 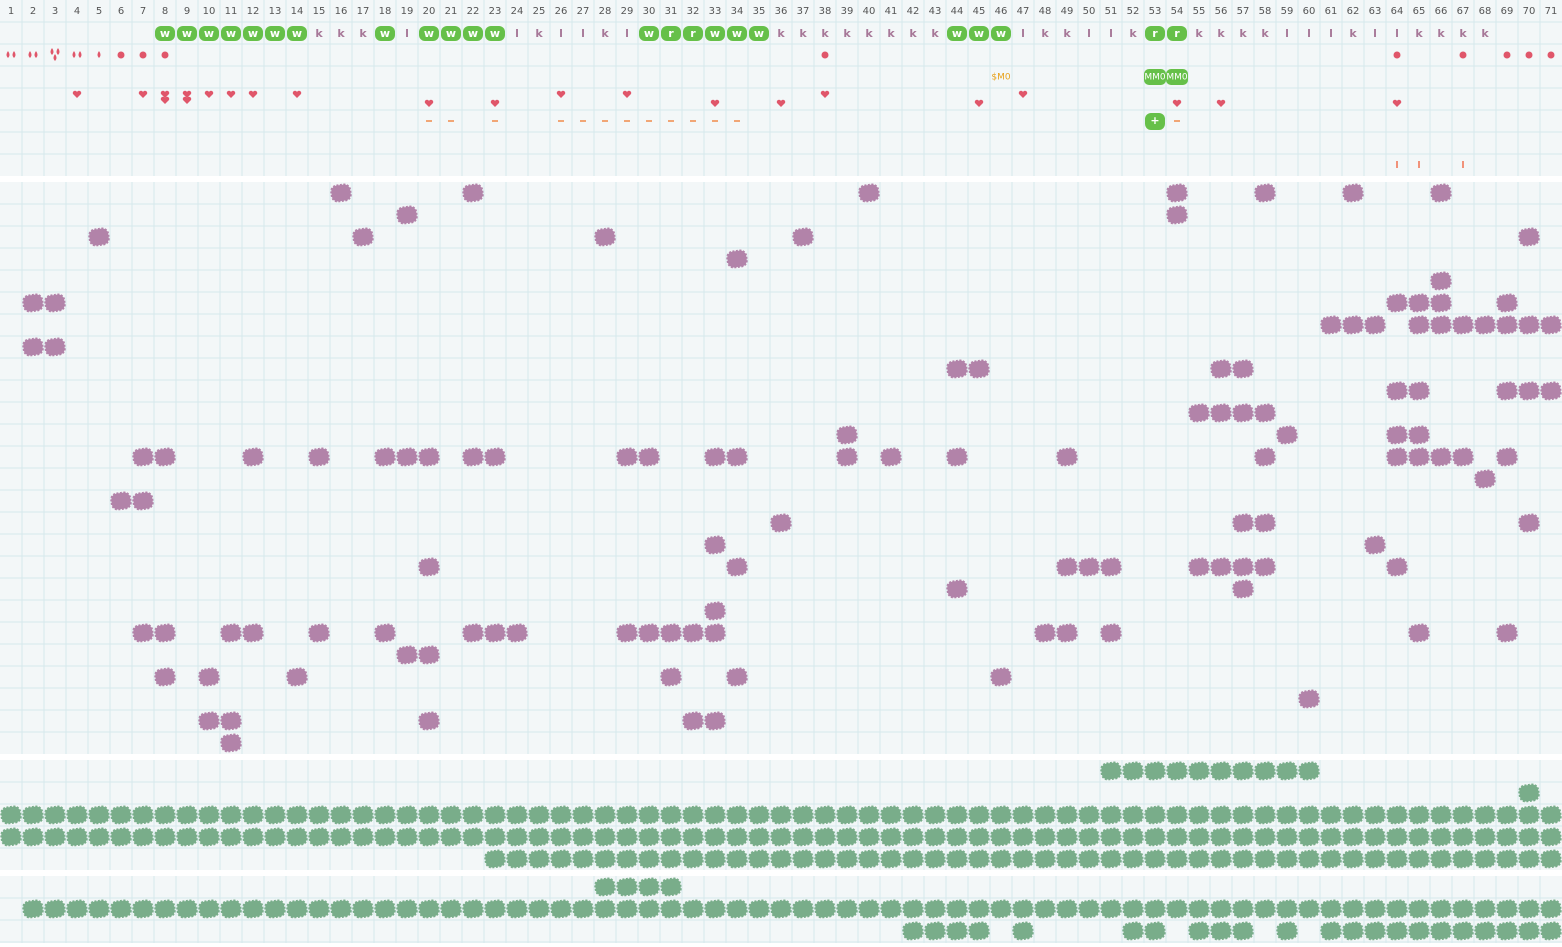 I want to click on column-number: 57, so click(x=1243, y=11).